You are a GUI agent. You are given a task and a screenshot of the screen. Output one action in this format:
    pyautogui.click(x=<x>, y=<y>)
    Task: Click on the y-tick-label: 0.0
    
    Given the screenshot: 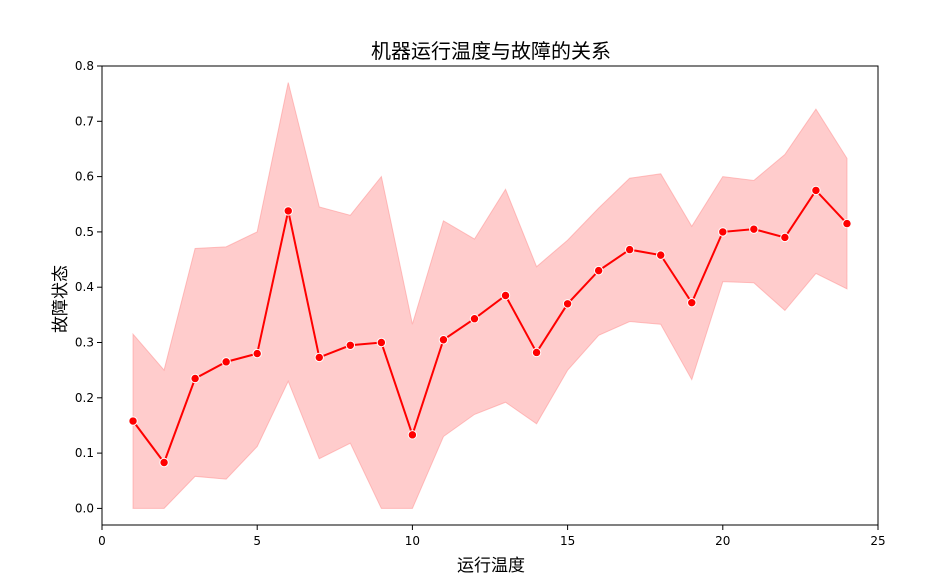 What is the action you would take?
    pyautogui.click(x=84, y=508)
    